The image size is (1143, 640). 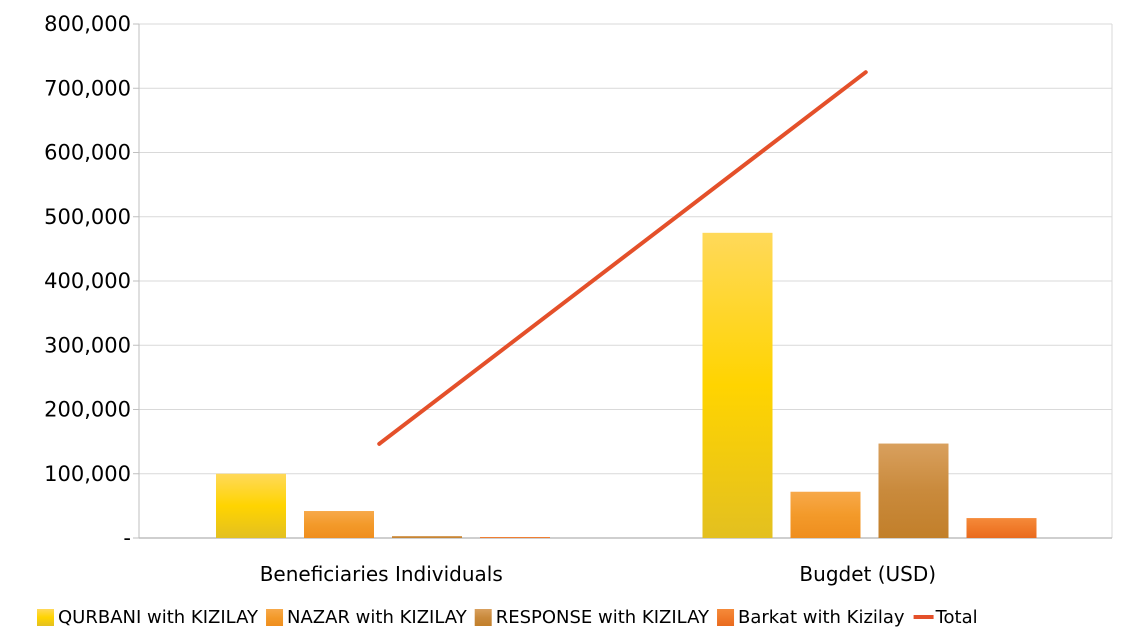 What do you see at coordinates (956, 617) in the screenshot?
I see `legend-label: Total` at bounding box center [956, 617].